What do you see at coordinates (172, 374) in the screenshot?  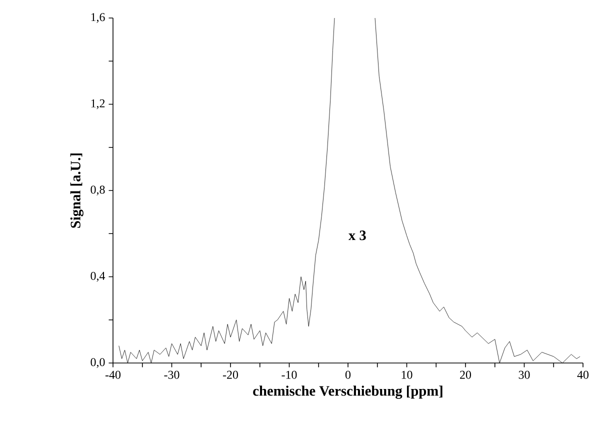 I see `x-tick-label: -30` at bounding box center [172, 374].